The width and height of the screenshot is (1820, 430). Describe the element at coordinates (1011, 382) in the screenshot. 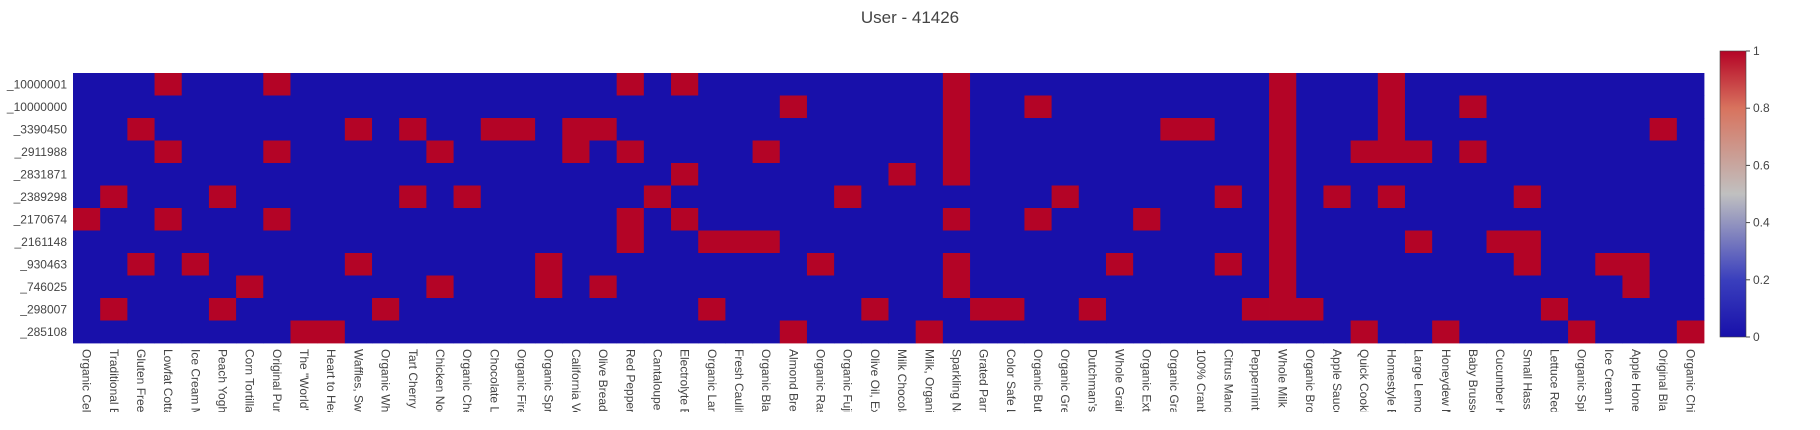

I see `x-tick-label: Color Safe L` at that location.